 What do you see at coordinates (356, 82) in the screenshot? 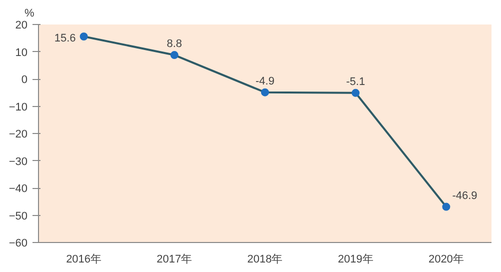
I see `data-label: -5.1` at bounding box center [356, 82].